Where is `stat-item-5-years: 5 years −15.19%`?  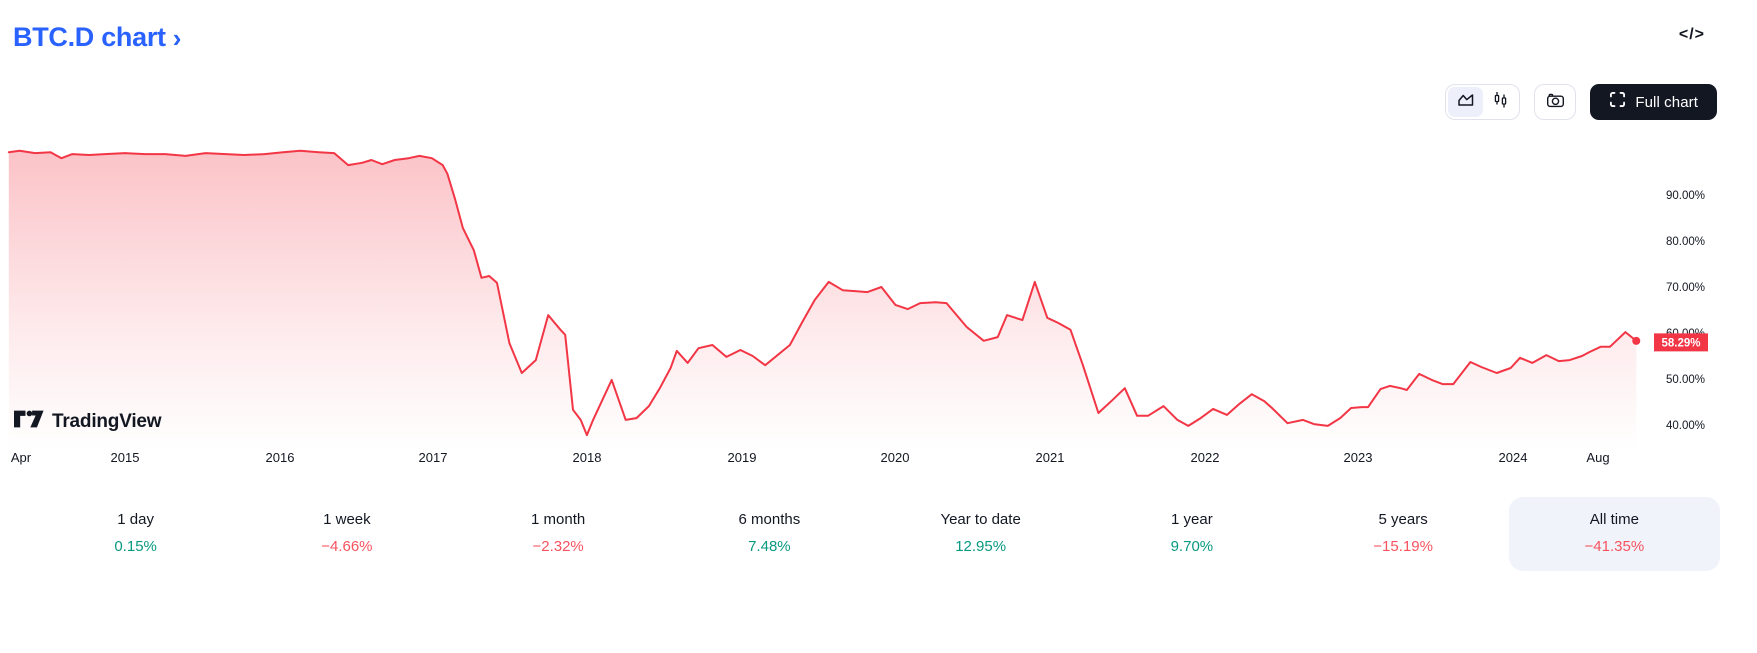
stat-item-5-years: 5 years −15.19% is located at coordinates (1403, 534).